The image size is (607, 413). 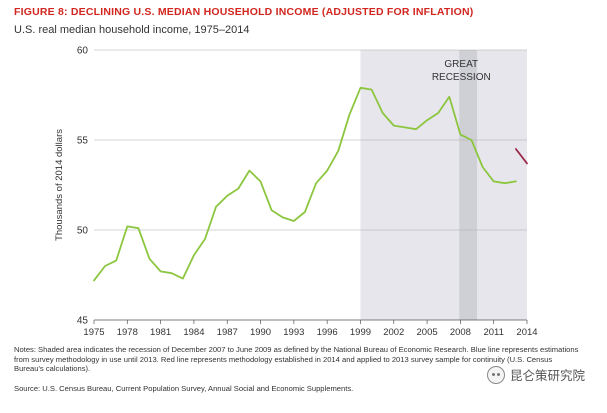 What do you see at coordinates (227, 332) in the screenshot?
I see `x-tick-label: 1987` at bounding box center [227, 332].